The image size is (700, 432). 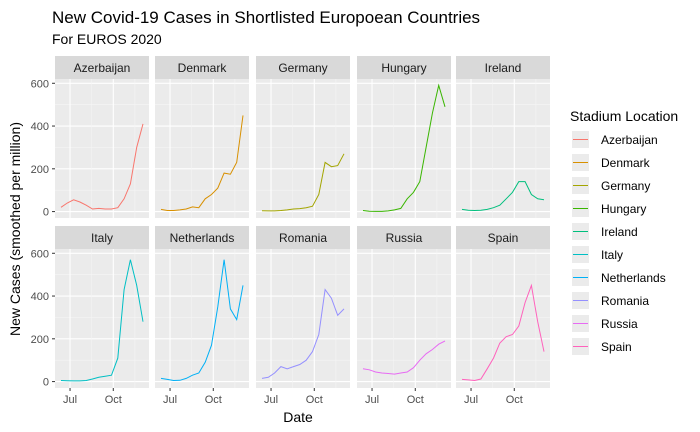 I want to click on legend-label-denmark: Denmark, so click(x=626, y=163).